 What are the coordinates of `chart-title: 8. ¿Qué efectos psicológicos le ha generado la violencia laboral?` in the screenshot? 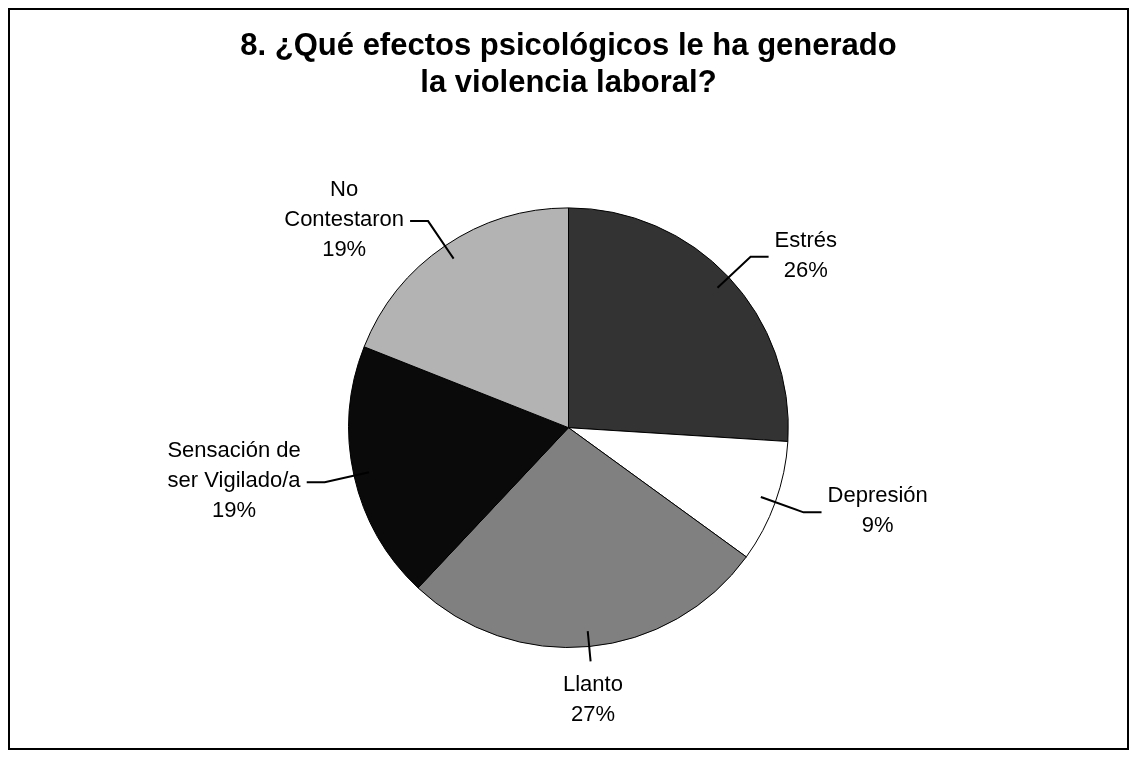 It's located at (568, 63).